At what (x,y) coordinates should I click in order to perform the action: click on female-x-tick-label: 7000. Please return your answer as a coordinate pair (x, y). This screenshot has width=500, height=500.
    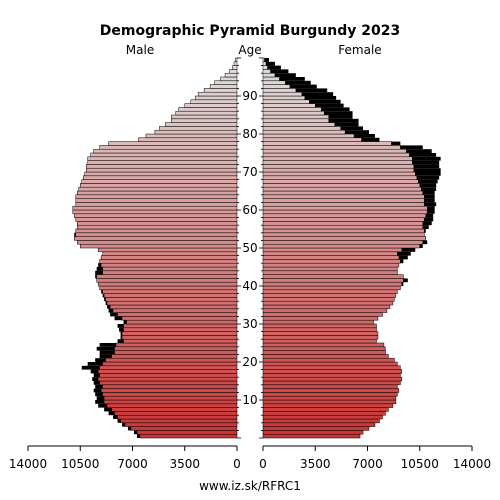
    Looking at the image, I should click on (367, 464).